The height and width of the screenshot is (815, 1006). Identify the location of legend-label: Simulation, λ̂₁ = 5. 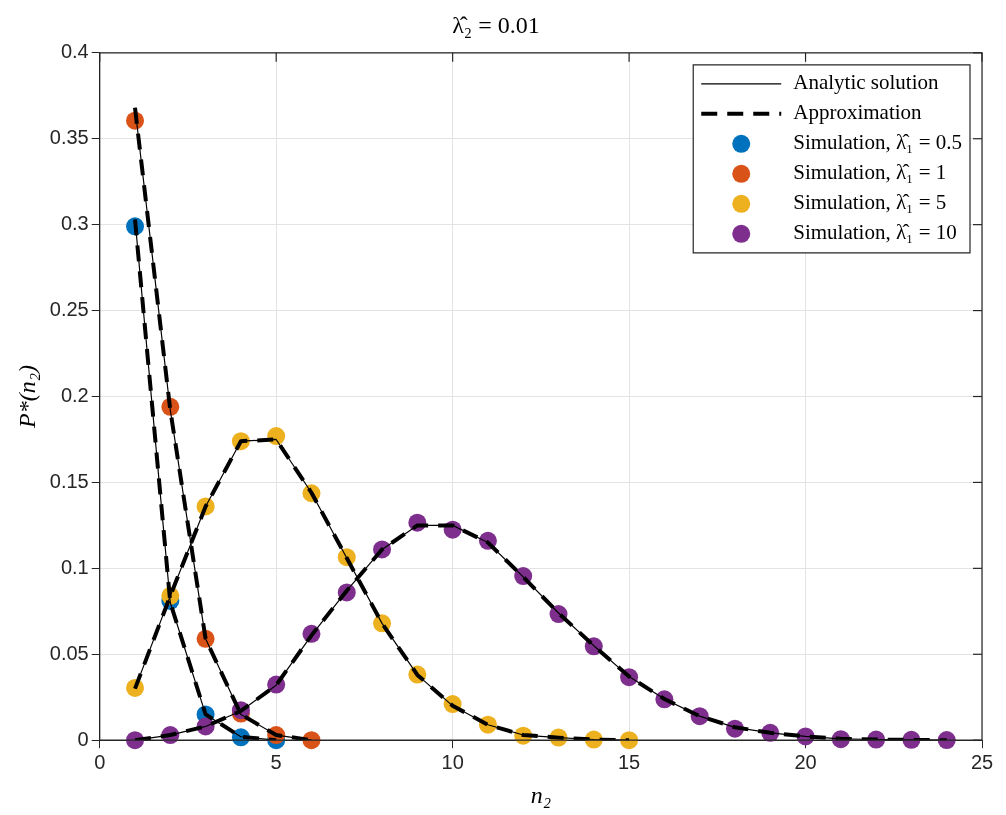
(870, 202).